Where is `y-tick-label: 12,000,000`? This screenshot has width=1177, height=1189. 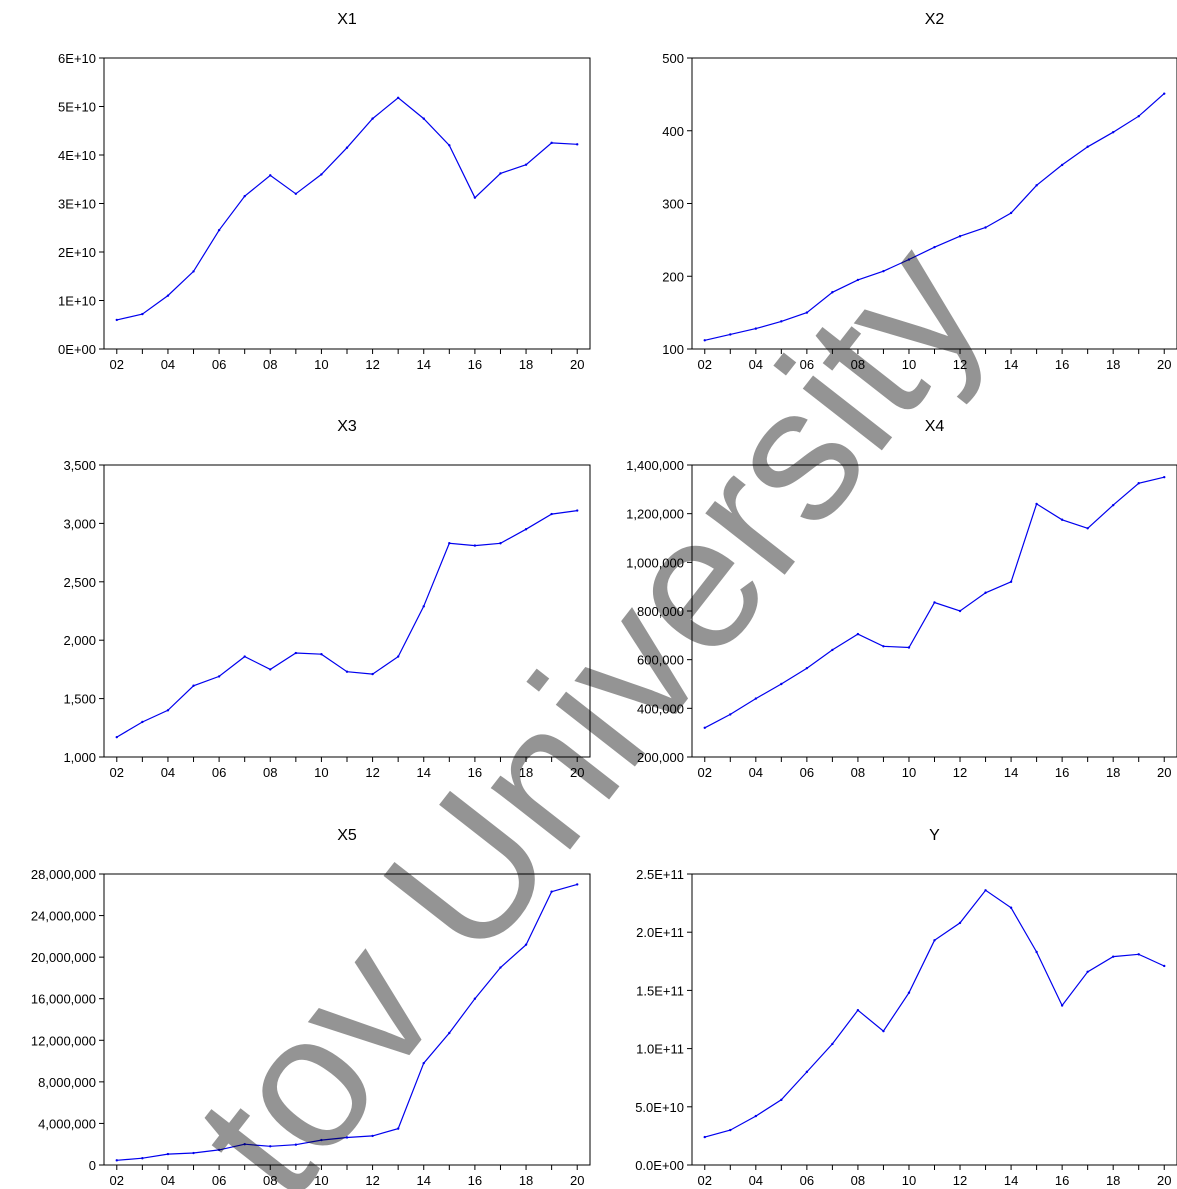
y-tick-label: 12,000,000 is located at coordinates (63, 1040).